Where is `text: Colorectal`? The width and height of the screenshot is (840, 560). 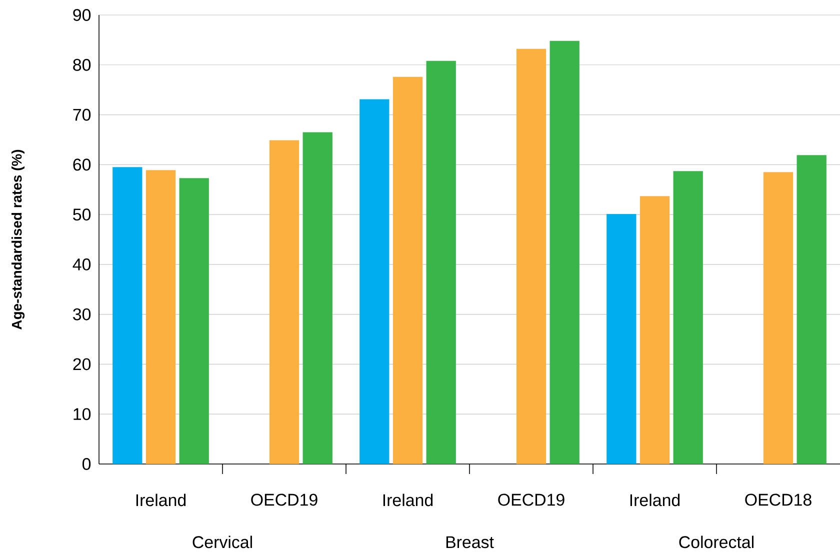
text: Colorectal is located at coordinates (716, 542).